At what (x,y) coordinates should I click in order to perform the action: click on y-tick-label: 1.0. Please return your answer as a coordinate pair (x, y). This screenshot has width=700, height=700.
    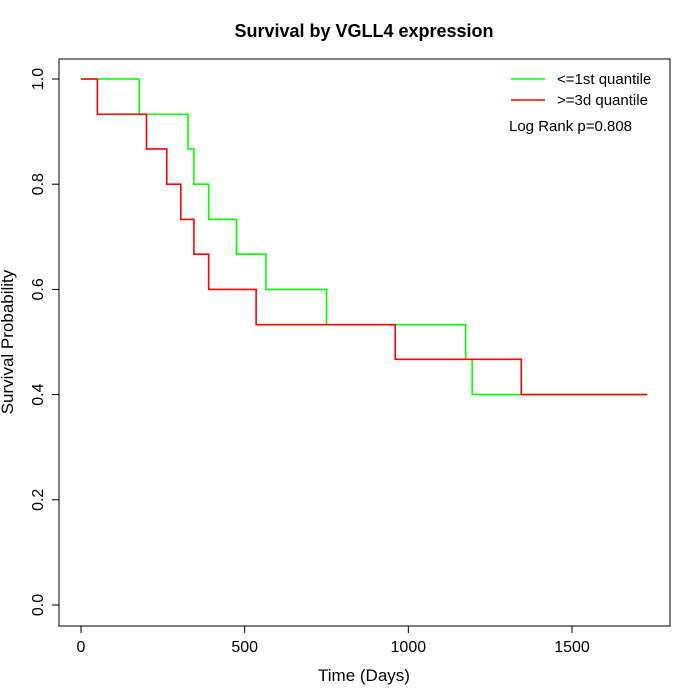
    Looking at the image, I should click on (38, 79).